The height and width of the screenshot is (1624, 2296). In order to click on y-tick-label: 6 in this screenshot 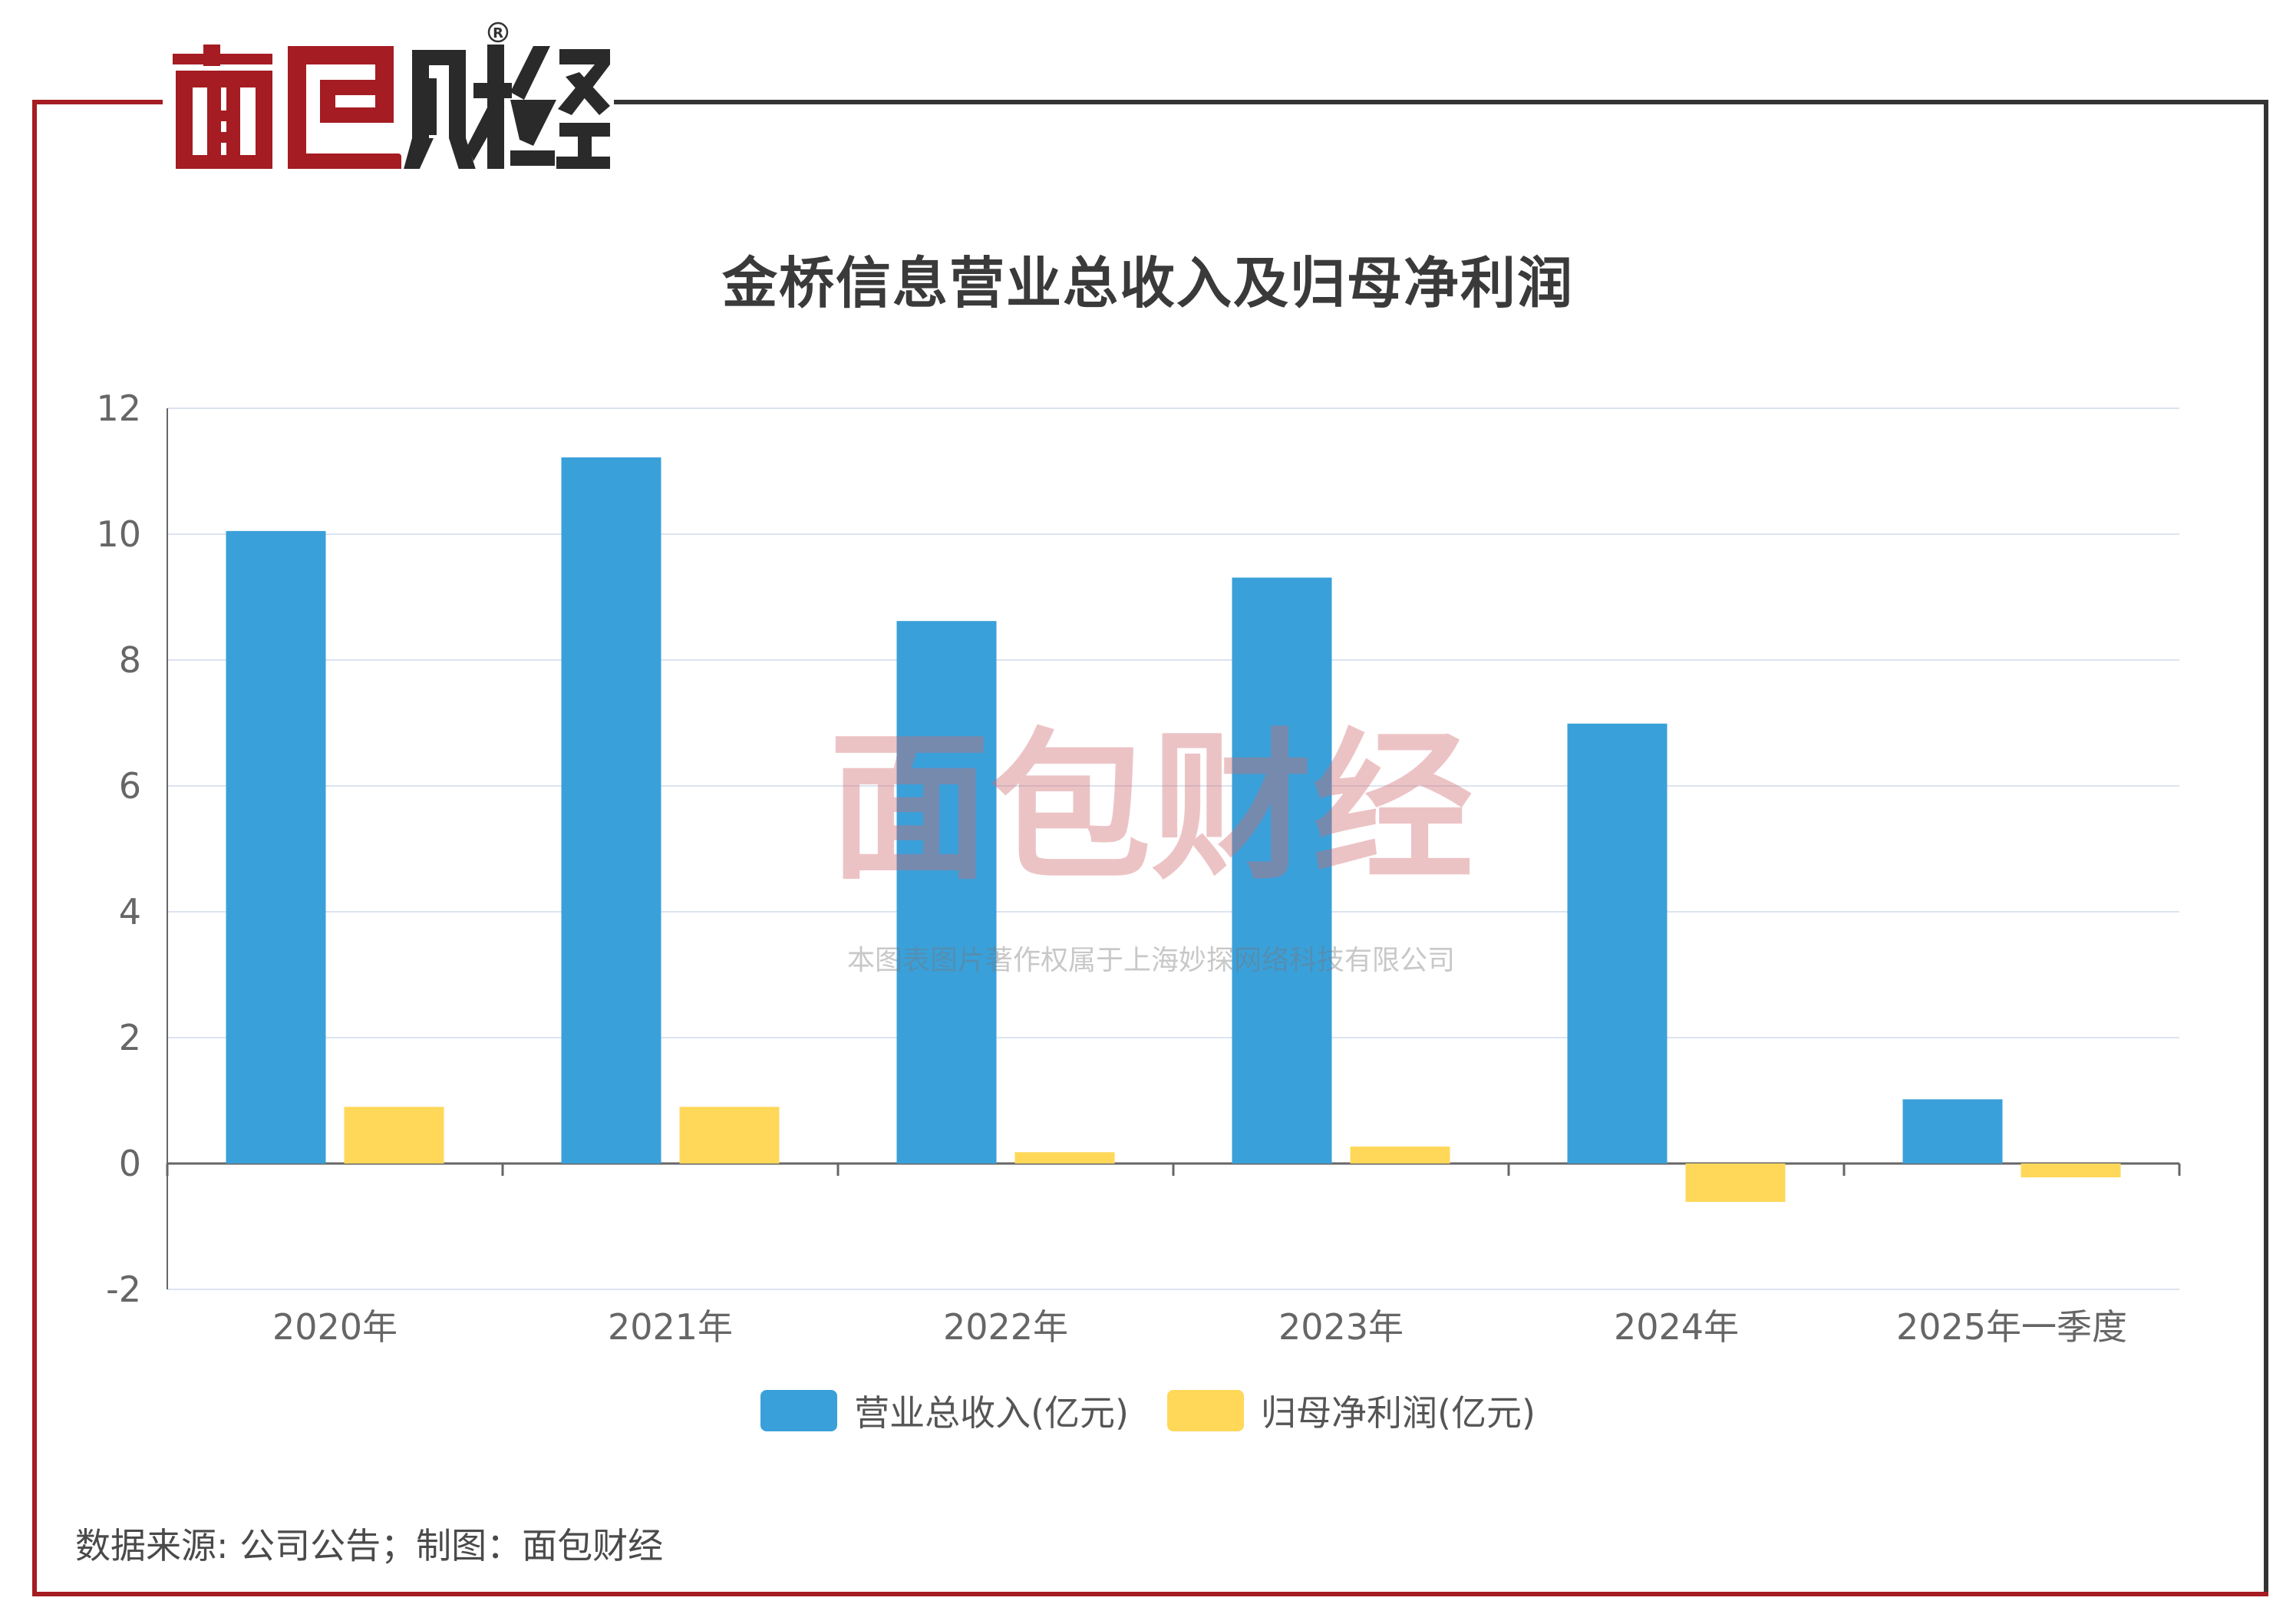, I will do `click(130, 786)`.